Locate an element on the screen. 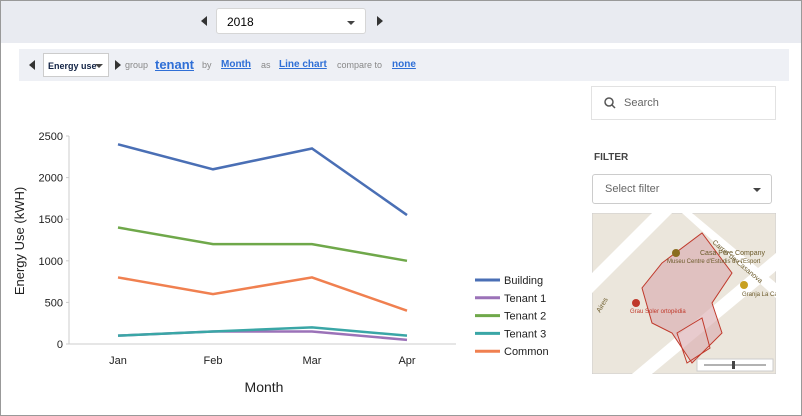 This screenshot has height=416, width=802. by-label: by is located at coordinates (207, 65).